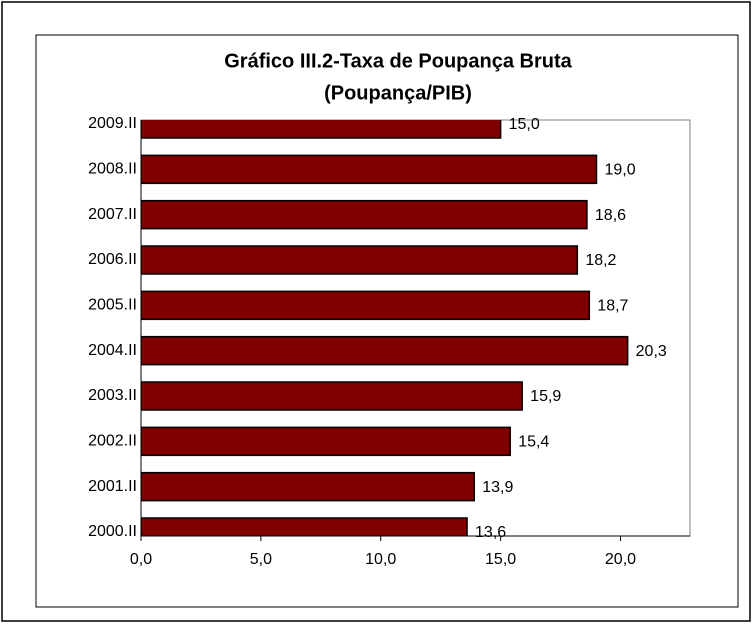  What do you see at coordinates (112, 441) in the screenshot?
I see `y-tick-label: 2002.II` at bounding box center [112, 441].